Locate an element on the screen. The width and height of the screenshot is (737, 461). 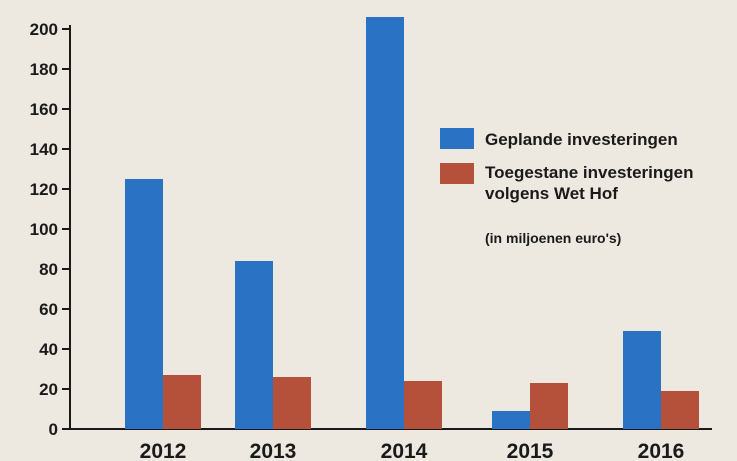
legend-label-toegestane: Toegestane investeringen volgens Wet Hof is located at coordinates (591, 183).